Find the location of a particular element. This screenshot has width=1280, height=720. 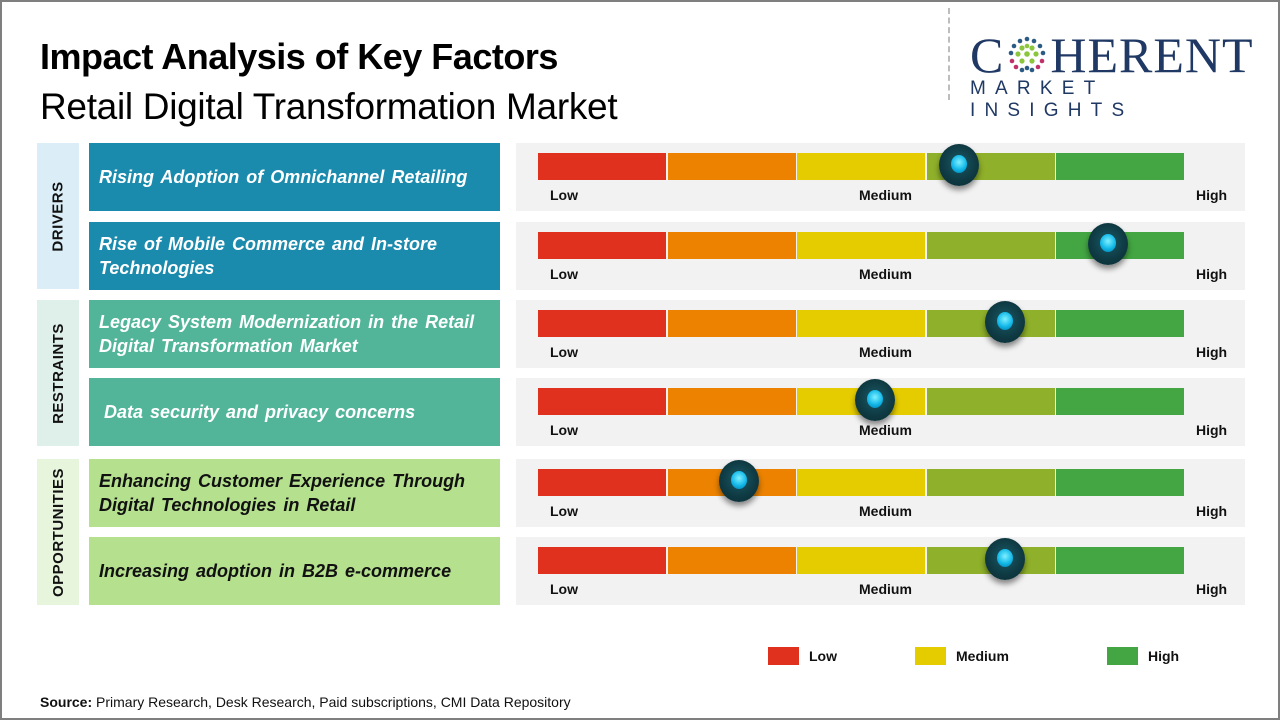

factor-label: Rising Adoption of Omnichannel Retailing is located at coordinates (294, 177).